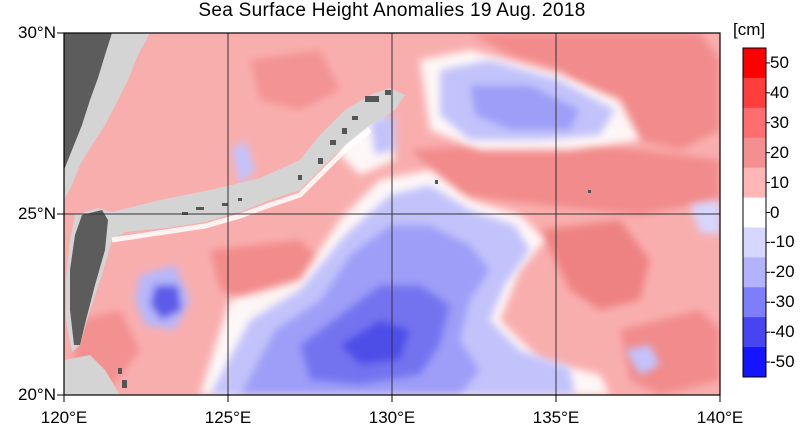  Describe the element at coordinates (779, 92) in the screenshot. I see `colorbar-label: 40` at that location.